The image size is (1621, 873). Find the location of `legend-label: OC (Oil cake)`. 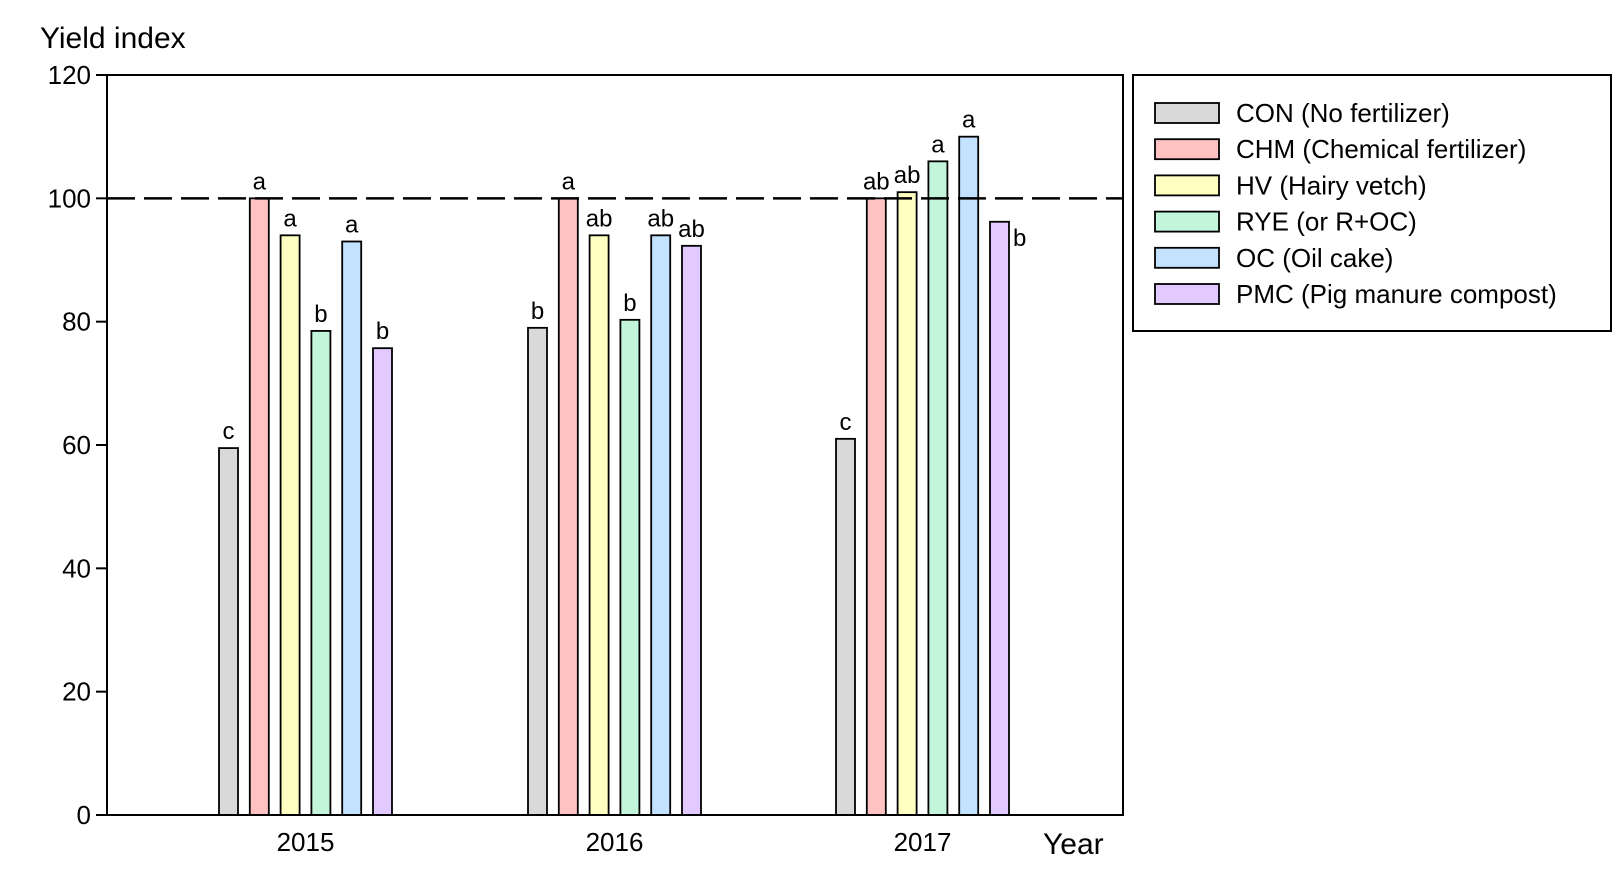

legend-label: OC (Oil cake) is located at coordinates (1314, 258).